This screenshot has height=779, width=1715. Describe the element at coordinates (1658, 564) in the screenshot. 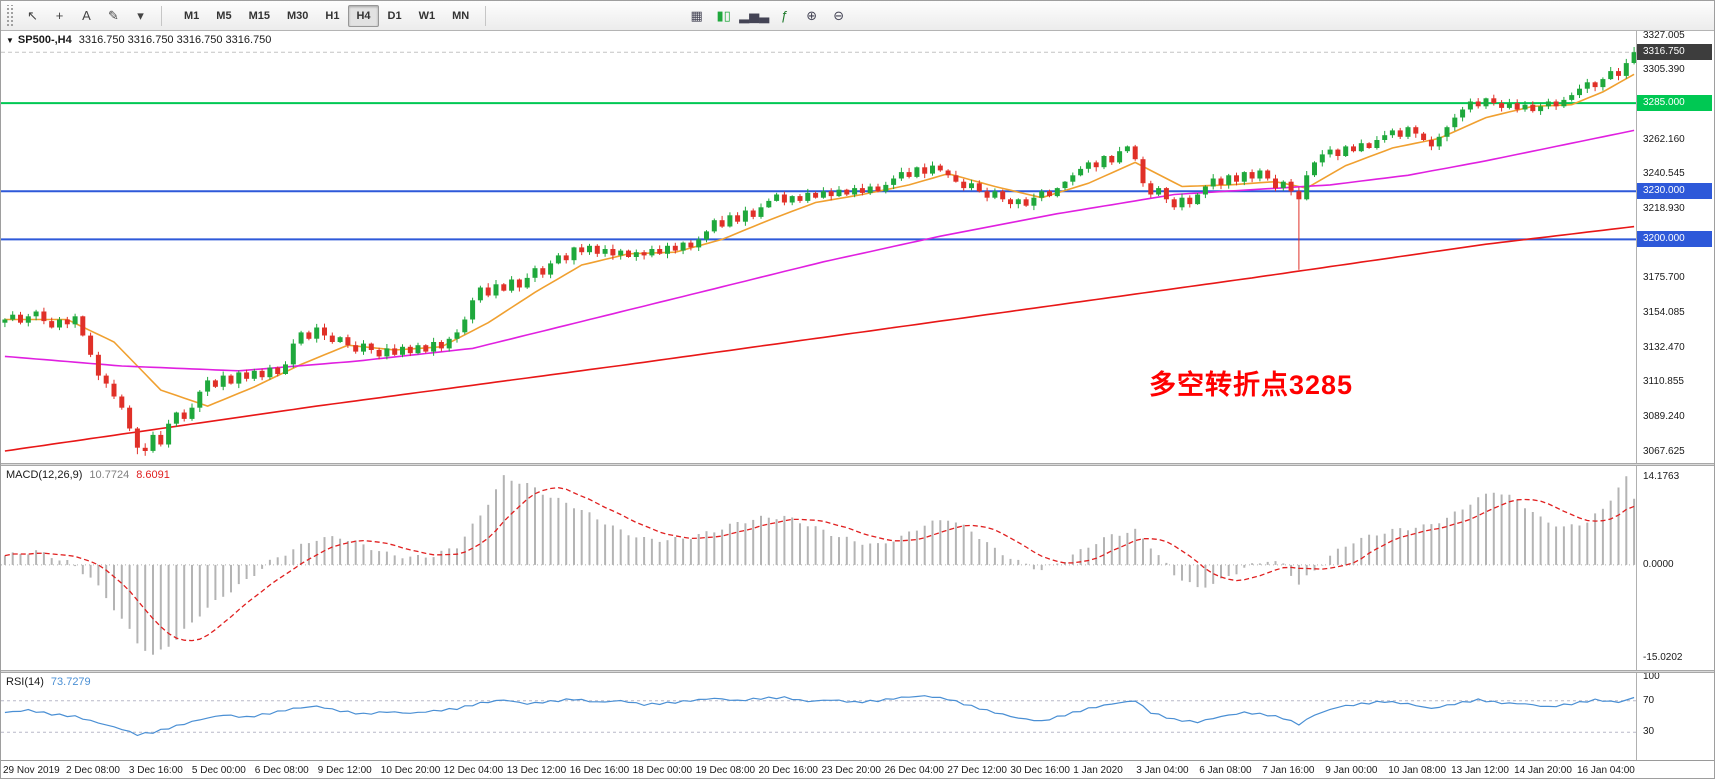

I see `macd-axis-label: 0.0000` at that location.